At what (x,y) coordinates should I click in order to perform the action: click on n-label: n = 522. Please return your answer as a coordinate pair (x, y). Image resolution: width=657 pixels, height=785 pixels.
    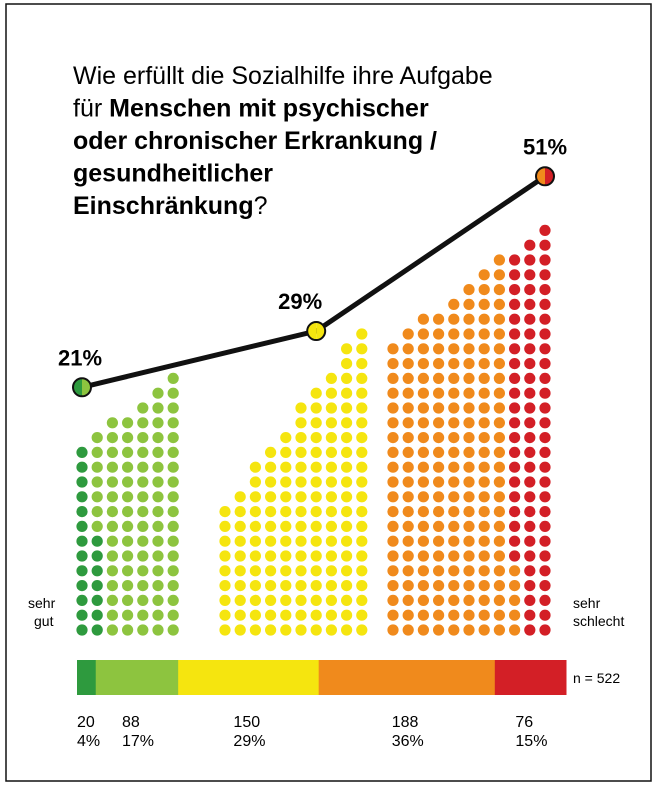
    Looking at the image, I should click on (596, 678).